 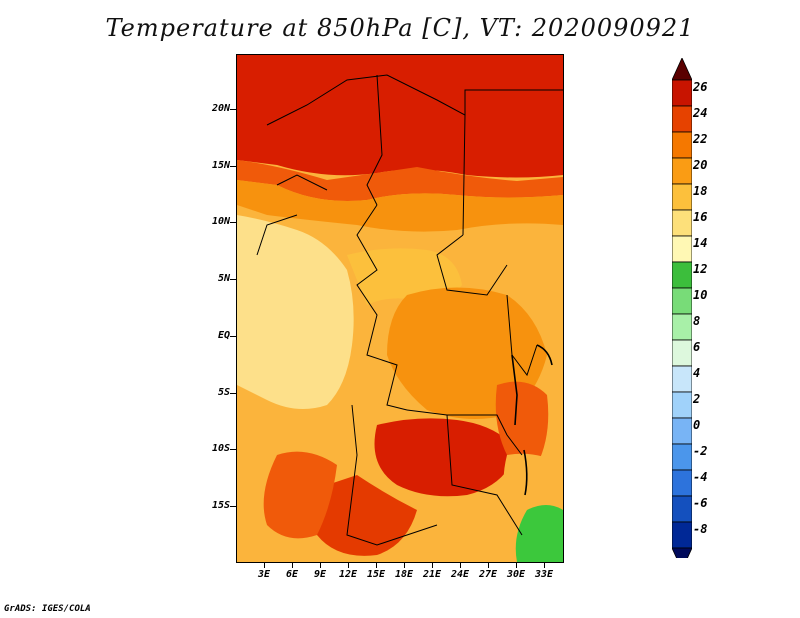 What do you see at coordinates (220, 165) in the screenshot?
I see `lat-label-15n: 15N` at bounding box center [220, 165].